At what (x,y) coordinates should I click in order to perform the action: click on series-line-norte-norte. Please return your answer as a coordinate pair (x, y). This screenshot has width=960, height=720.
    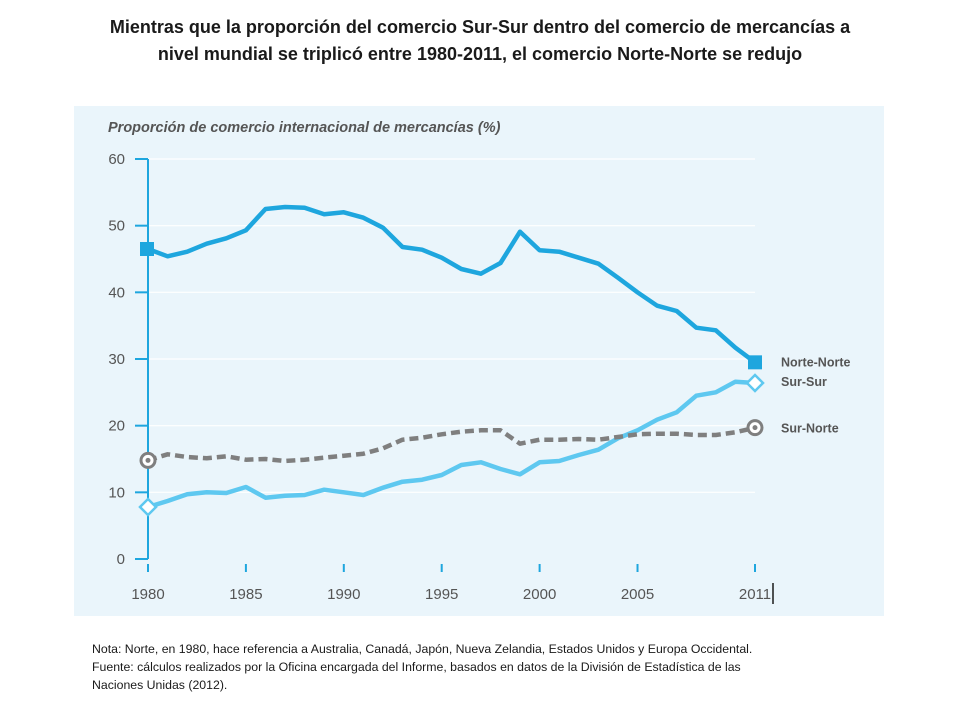
    Looking at the image, I should click on (452, 284).